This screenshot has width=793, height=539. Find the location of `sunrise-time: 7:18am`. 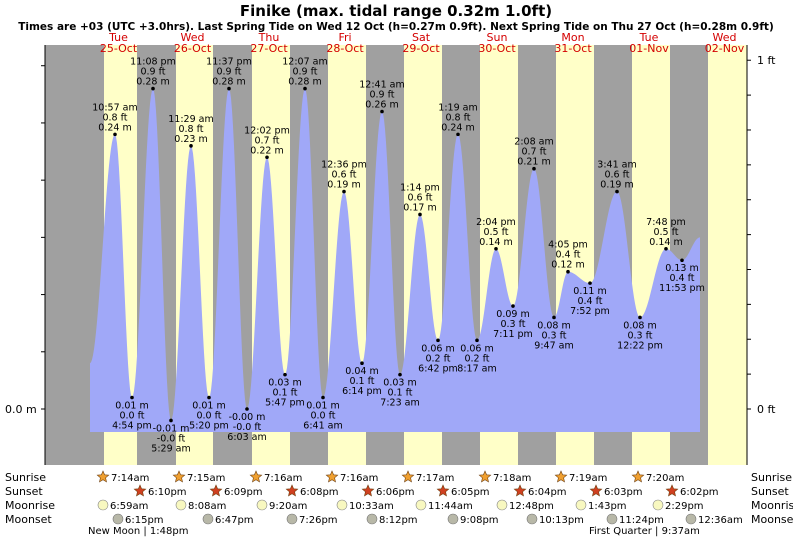

sunrise-time: 7:18am is located at coordinates (512, 478).